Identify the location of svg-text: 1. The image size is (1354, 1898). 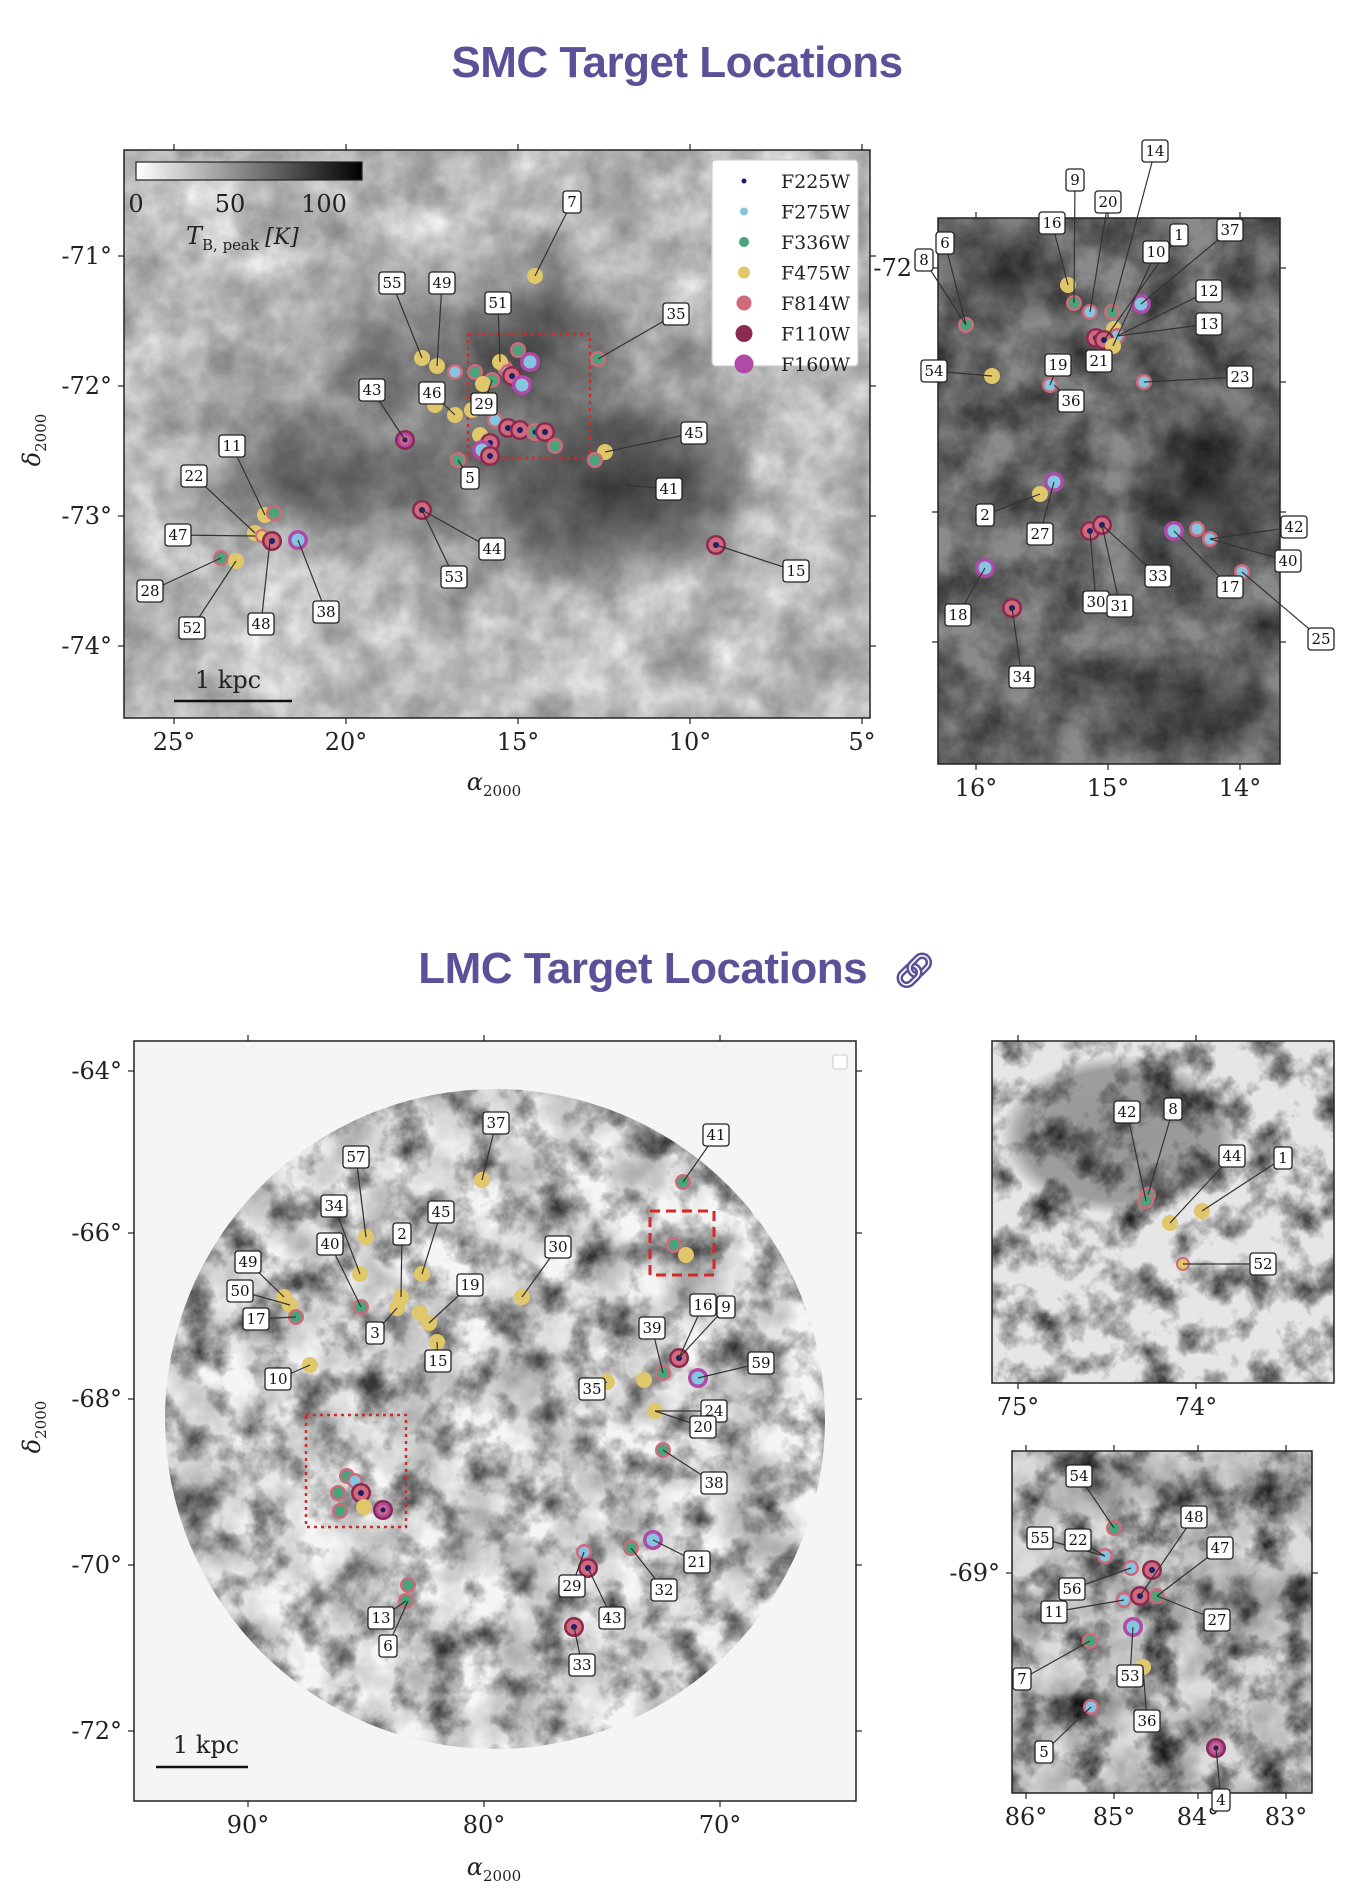
(1283, 1158).